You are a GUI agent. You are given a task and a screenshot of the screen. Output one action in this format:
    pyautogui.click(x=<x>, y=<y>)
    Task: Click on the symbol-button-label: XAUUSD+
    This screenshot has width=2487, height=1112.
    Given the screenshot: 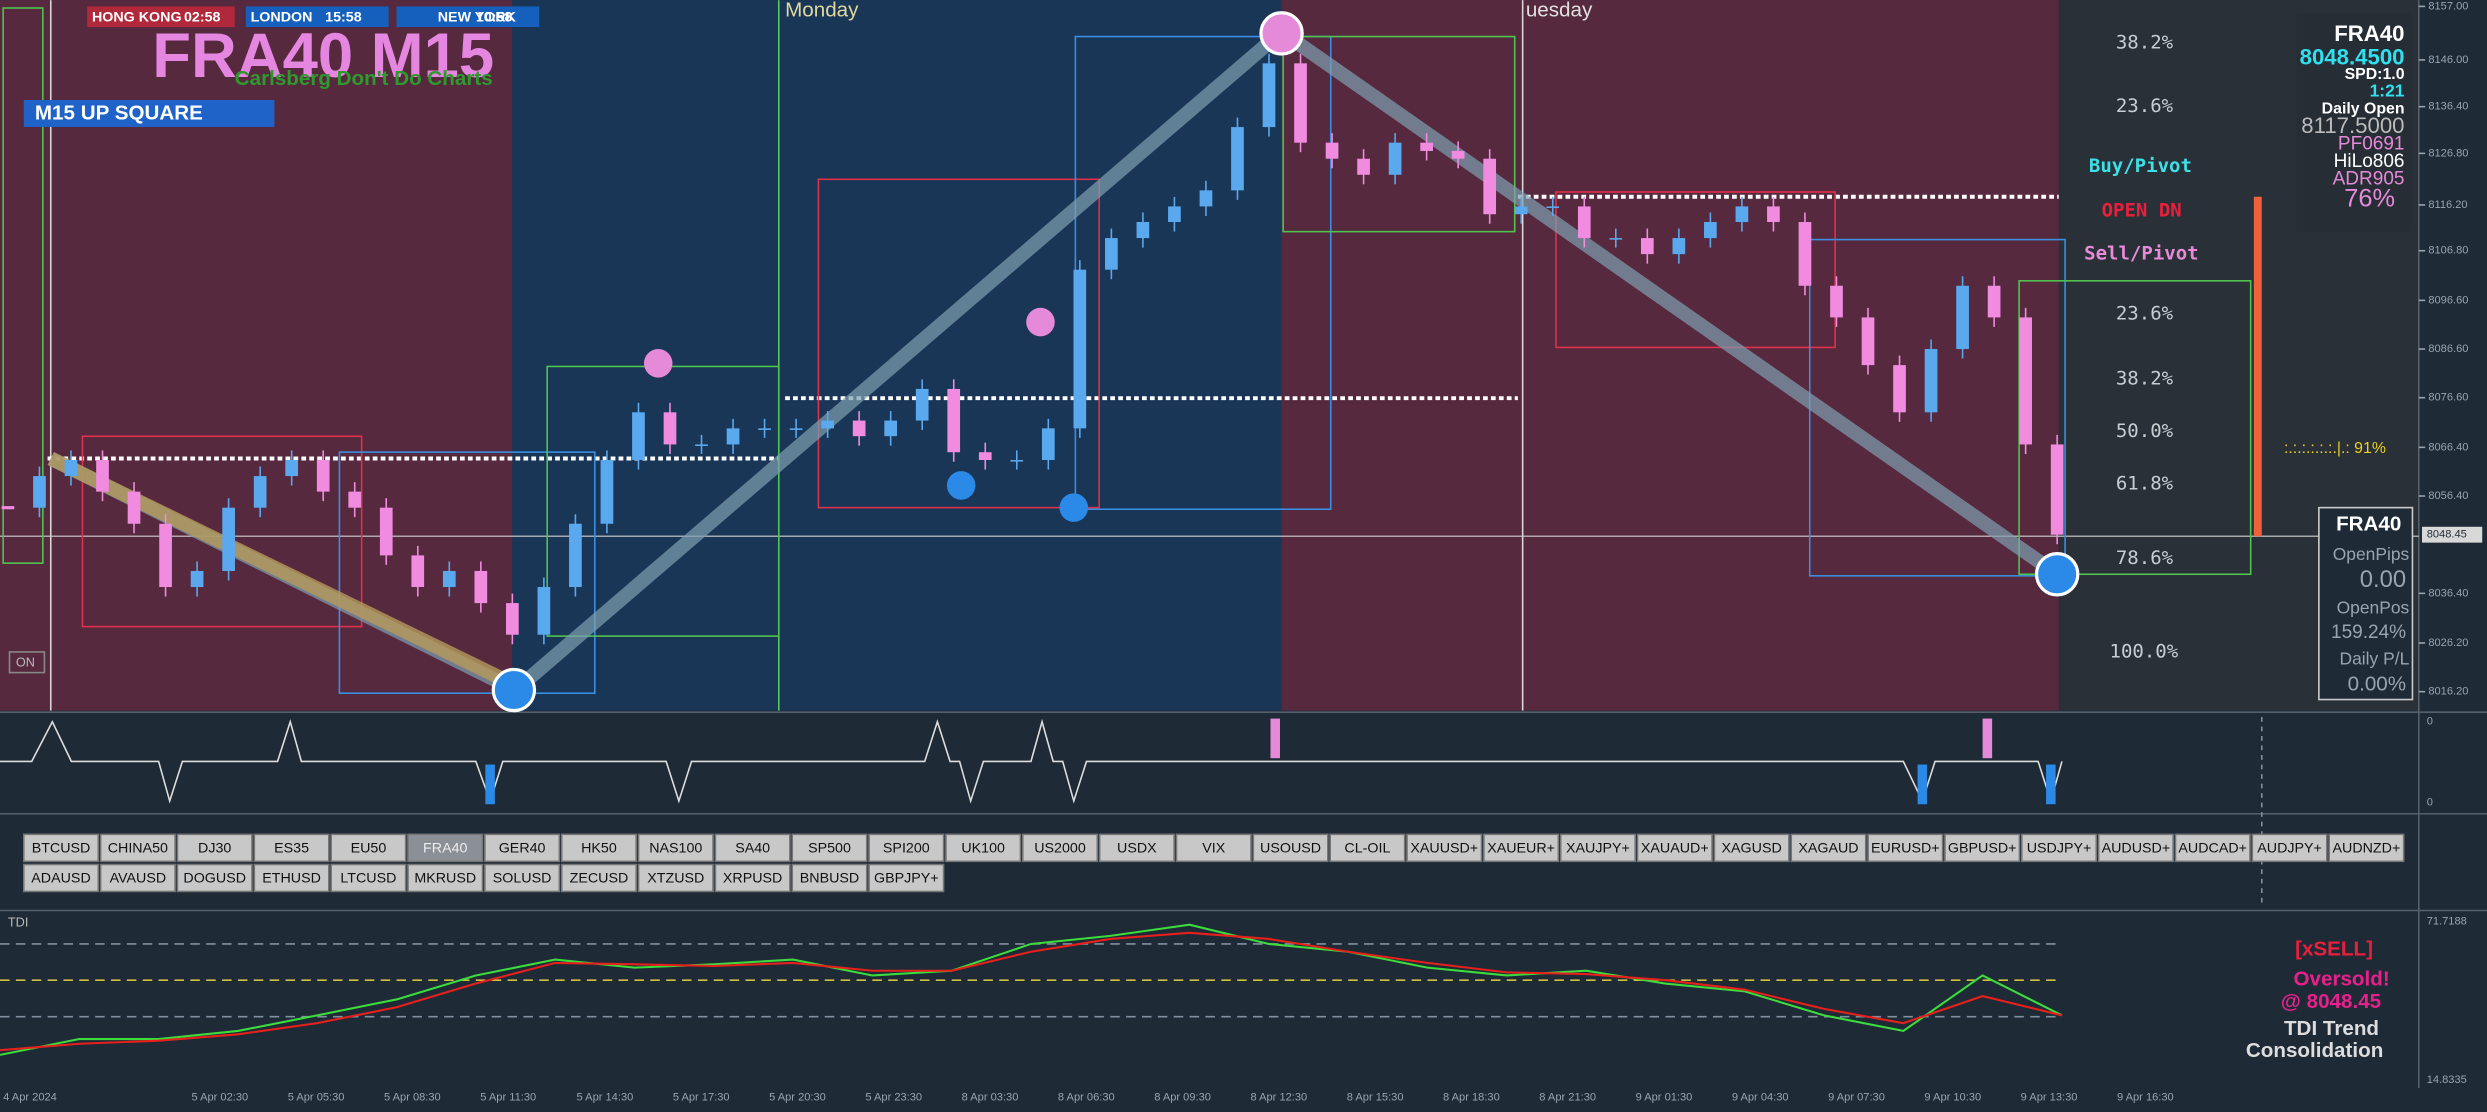 What is the action you would take?
    pyautogui.click(x=1444, y=848)
    